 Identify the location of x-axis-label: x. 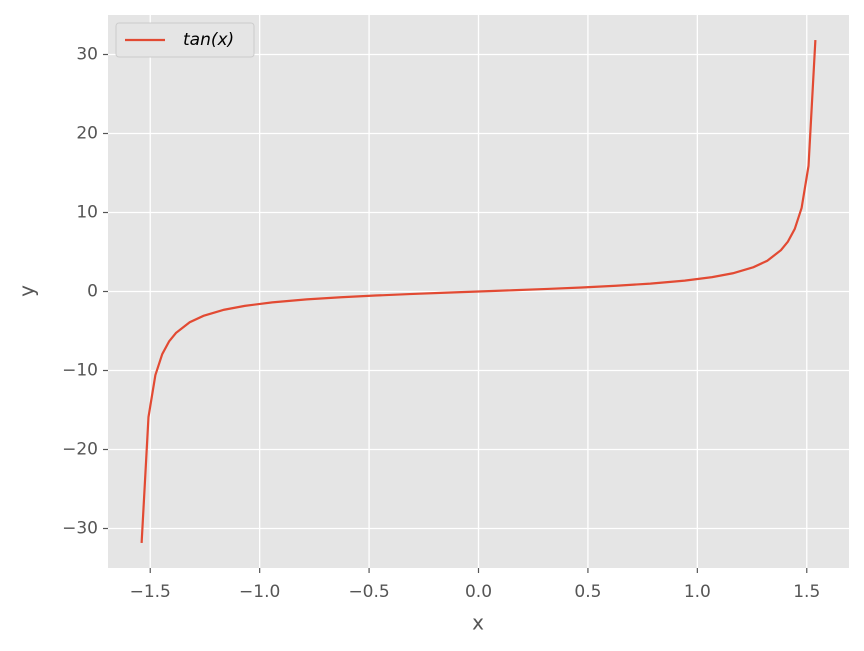
(478, 623).